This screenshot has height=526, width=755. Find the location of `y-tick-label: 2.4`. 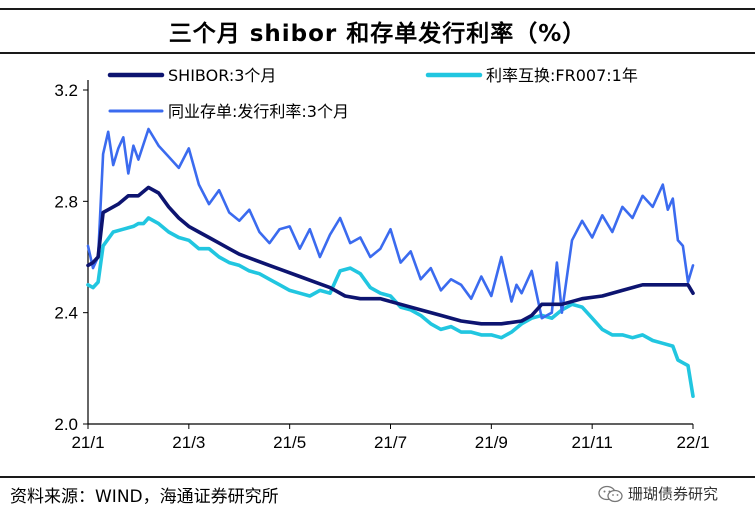

y-tick-label: 2.4 is located at coordinates (66, 313).